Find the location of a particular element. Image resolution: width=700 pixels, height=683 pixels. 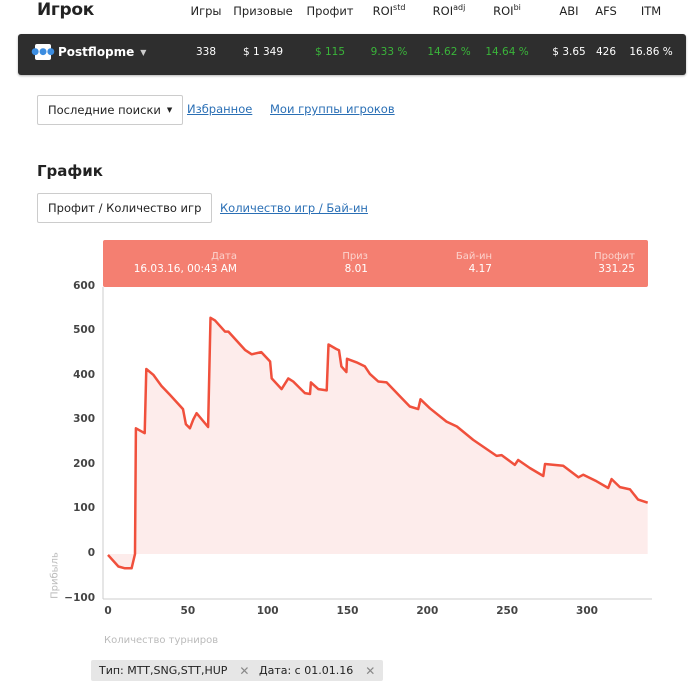

column-header: ABI is located at coordinates (568, 10).